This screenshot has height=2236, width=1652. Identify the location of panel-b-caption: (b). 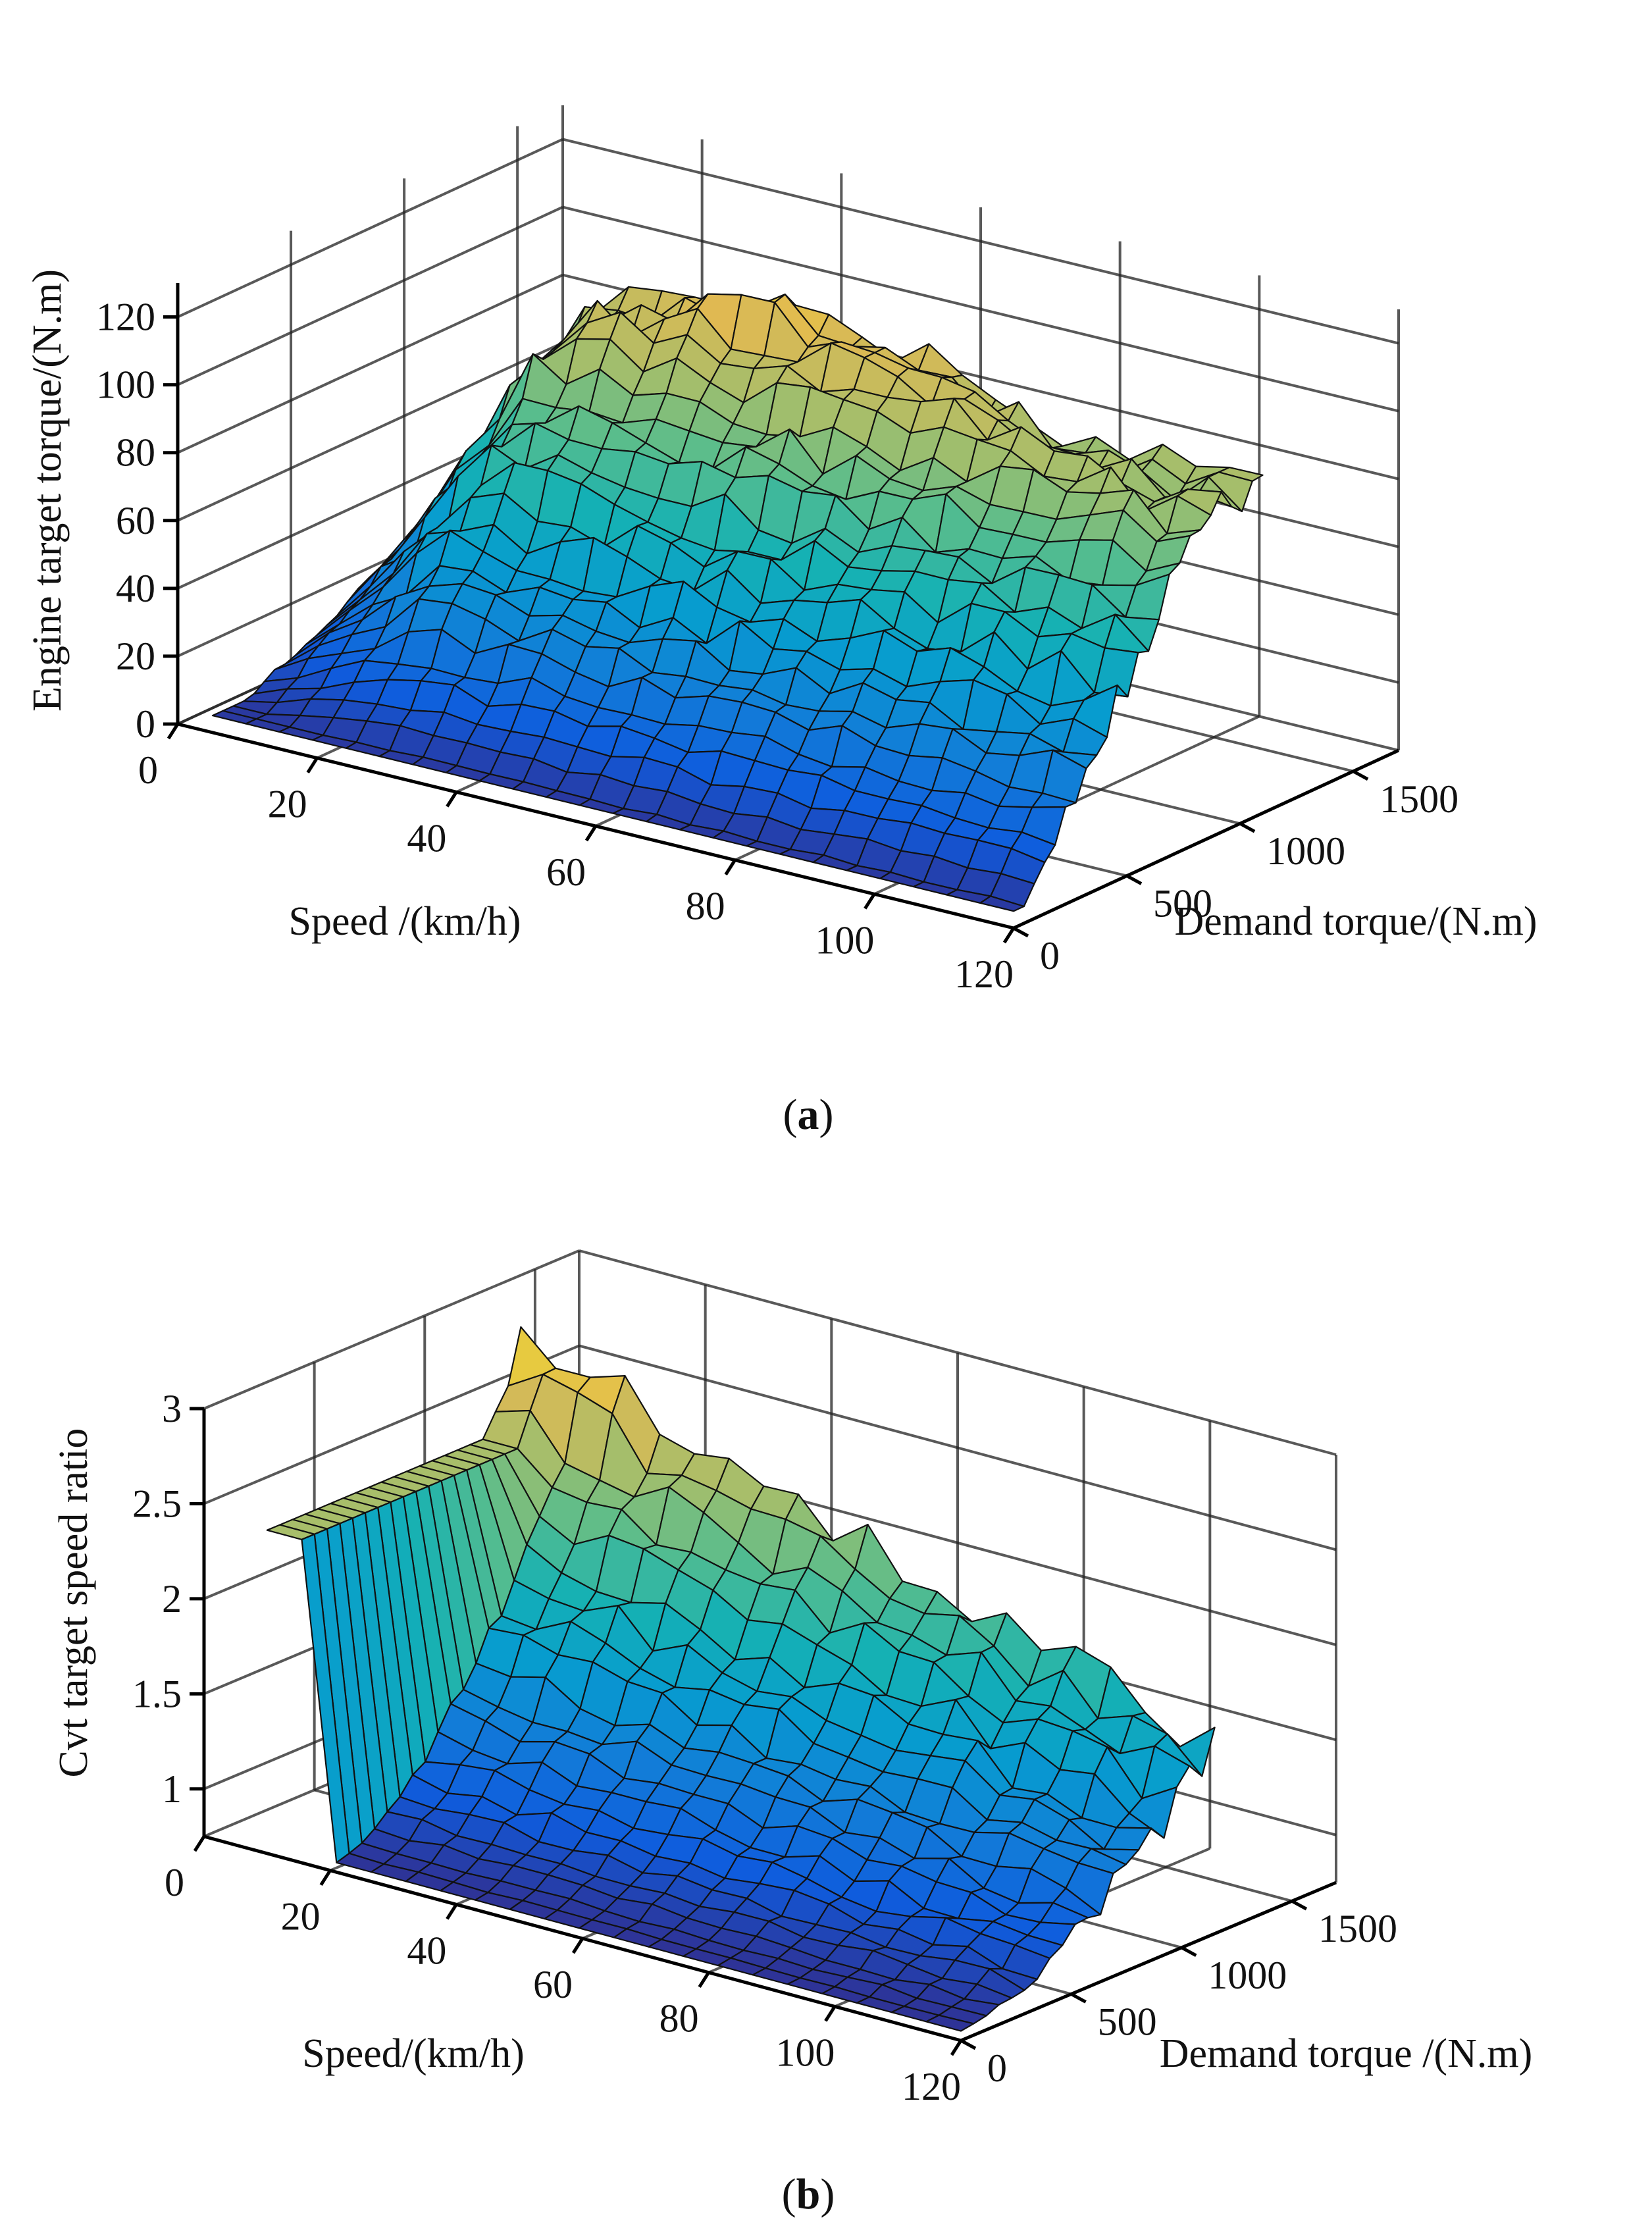
(808, 2194).